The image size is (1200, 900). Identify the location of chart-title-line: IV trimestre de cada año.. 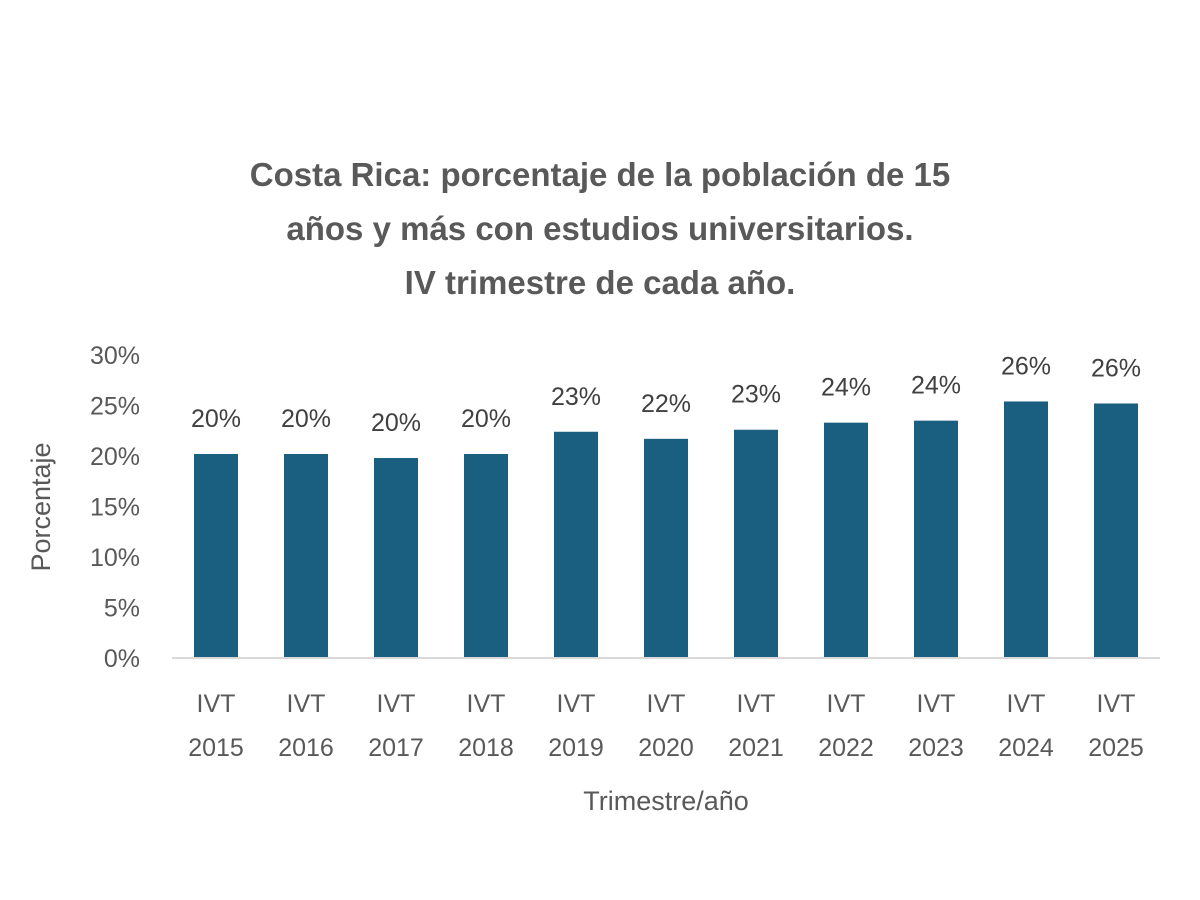
(600, 282).